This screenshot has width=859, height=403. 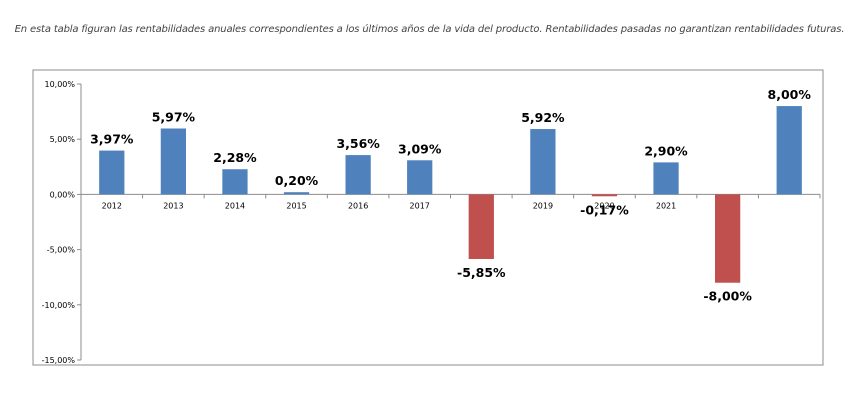 I want to click on data-label: 8,00%, so click(x=790, y=94).